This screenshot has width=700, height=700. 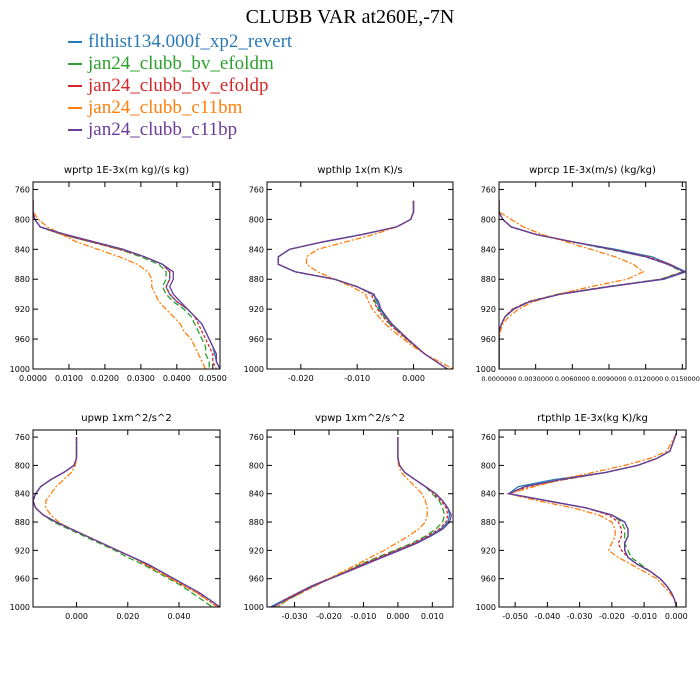 What do you see at coordinates (432, 616) in the screenshot?
I see `x-tick-label: 0.010` at bounding box center [432, 616].